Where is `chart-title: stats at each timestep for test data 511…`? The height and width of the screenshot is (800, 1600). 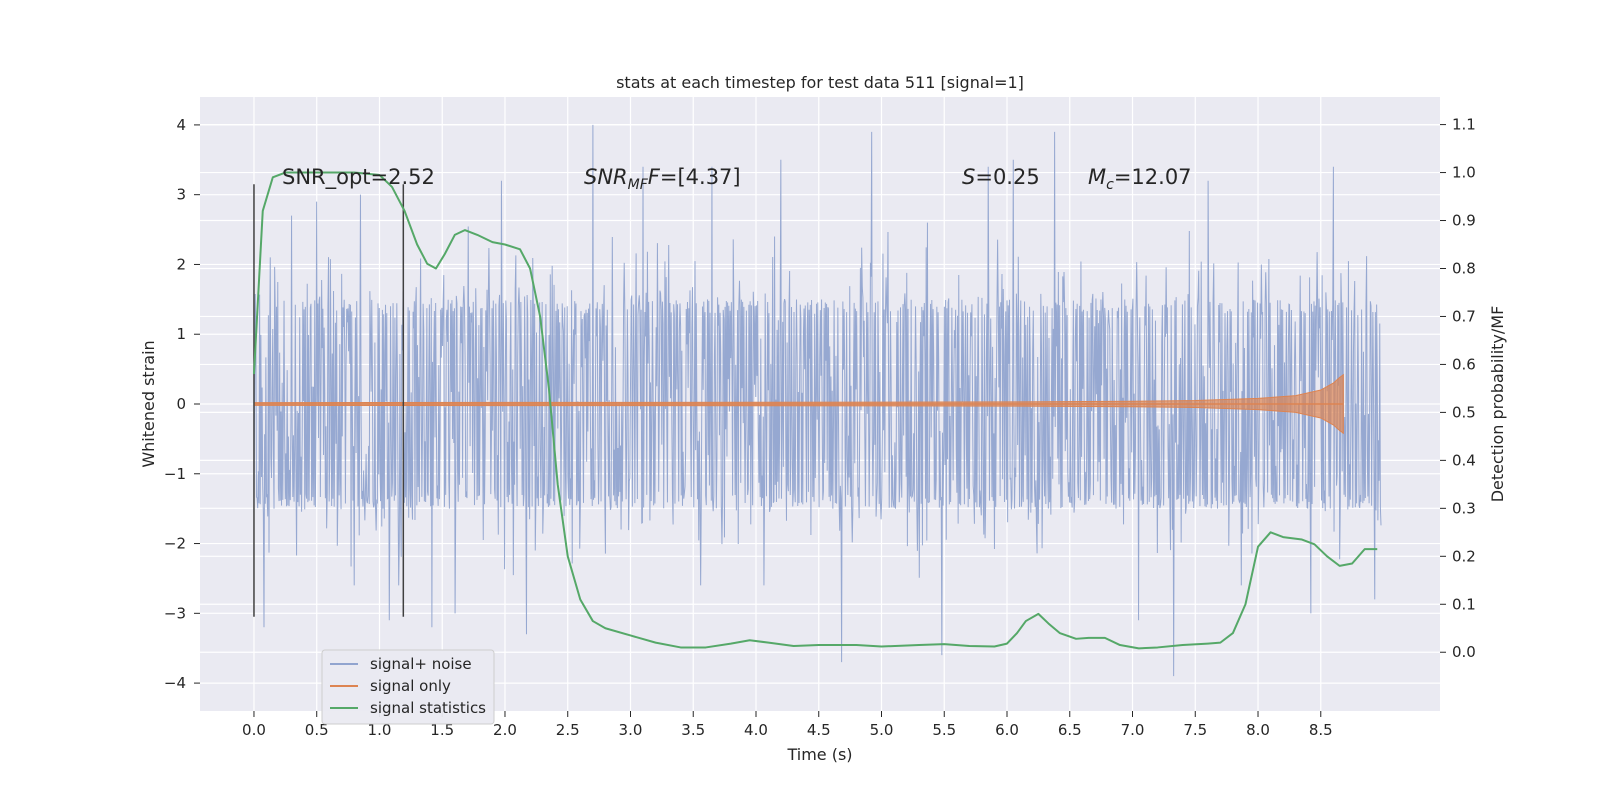 chart-title: stats at each timestep for test data 511… is located at coordinates (820, 82).